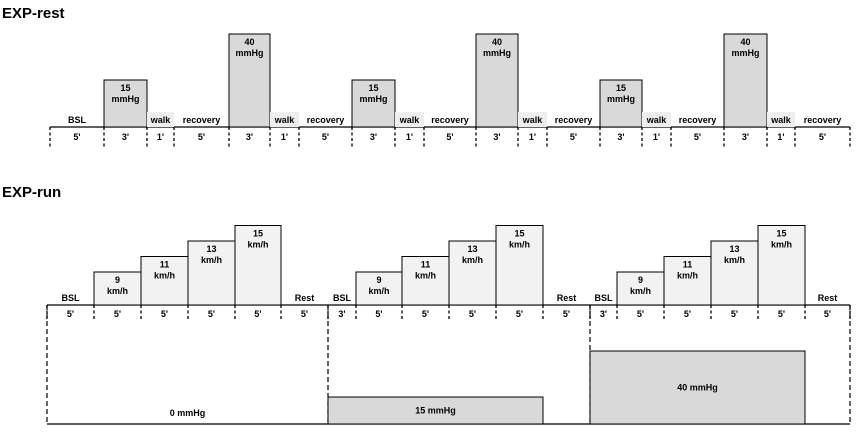 This screenshot has width=856, height=432. I want to click on condition-label: 40 mmHg, so click(697, 388).